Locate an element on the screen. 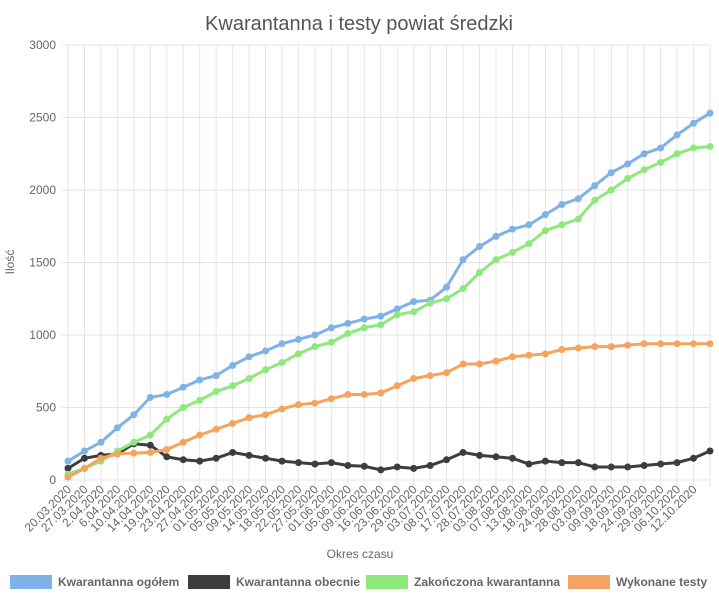 The height and width of the screenshot is (600, 719). y-tick-label: 1000 is located at coordinates (42, 335).